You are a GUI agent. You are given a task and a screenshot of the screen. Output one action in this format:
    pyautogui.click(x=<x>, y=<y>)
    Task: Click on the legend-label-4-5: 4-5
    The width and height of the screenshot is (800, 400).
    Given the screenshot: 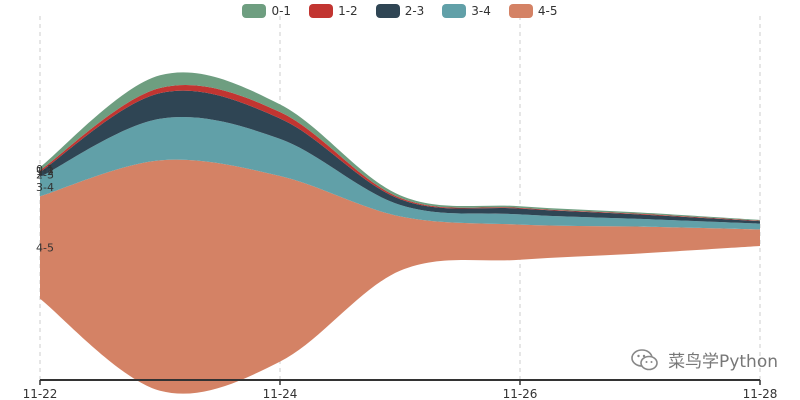 What is the action you would take?
    pyautogui.click(x=547, y=11)
    